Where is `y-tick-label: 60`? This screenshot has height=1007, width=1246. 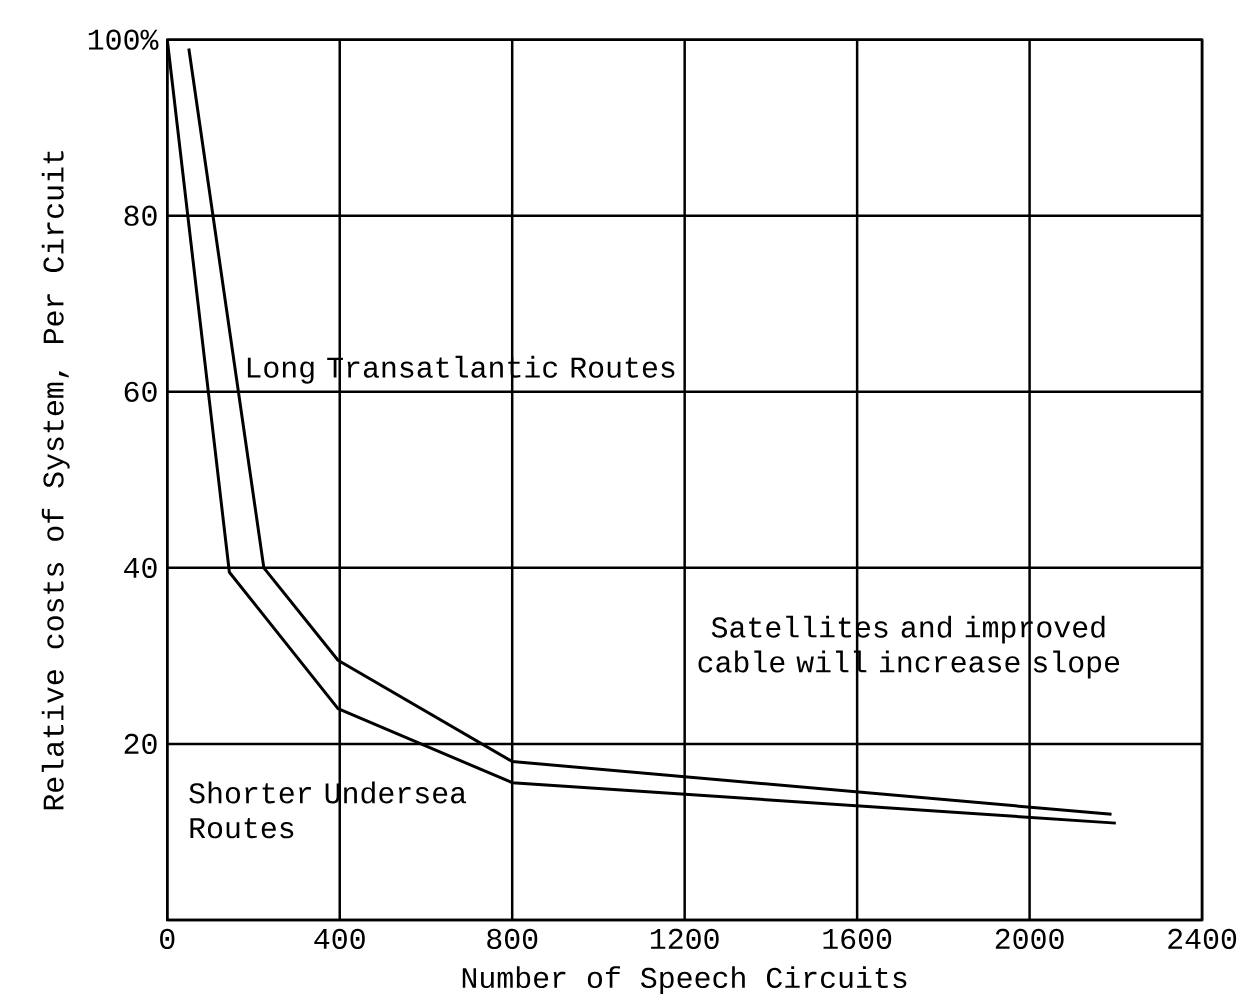
y-tick-label: 60 is located at coordinates (140, 391).